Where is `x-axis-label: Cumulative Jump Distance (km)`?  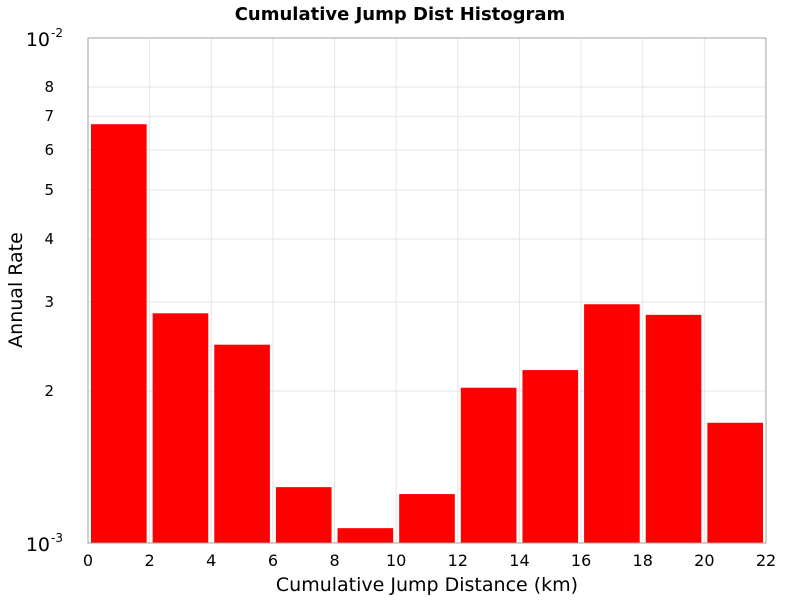 x-axis-label: Cumulative Jump Distance (km) is located at coordinates (427, 585).